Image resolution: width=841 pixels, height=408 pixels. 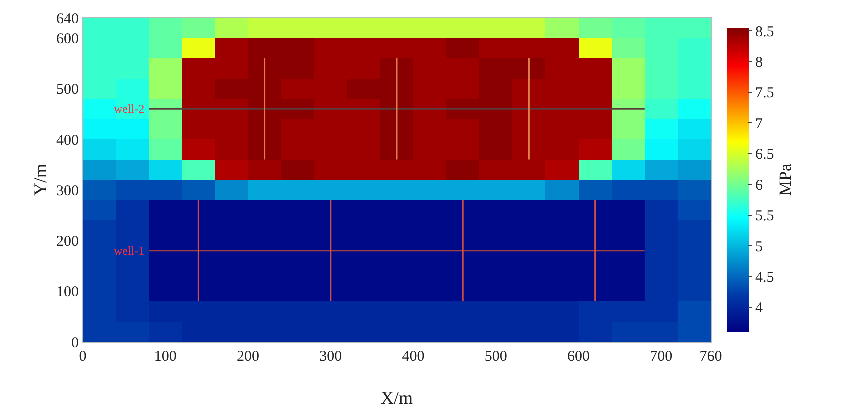 What do you see at coordinates (786, 179) in the screenshot?
I see `color-bar-title: MPa` at bounding box center [786, 179].